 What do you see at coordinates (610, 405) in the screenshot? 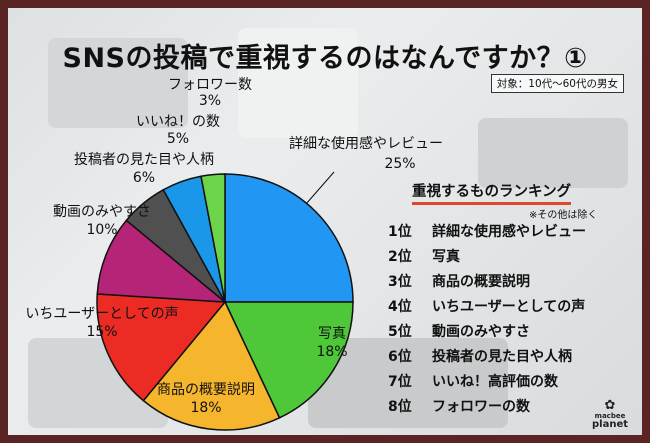
I see `bee-icon: ✿` at bounding box center [610, 405].